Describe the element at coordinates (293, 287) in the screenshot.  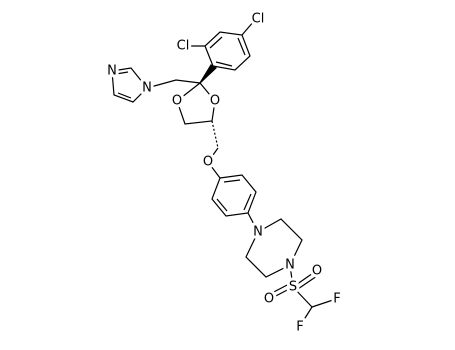
I see `atom-label: S` at that location.